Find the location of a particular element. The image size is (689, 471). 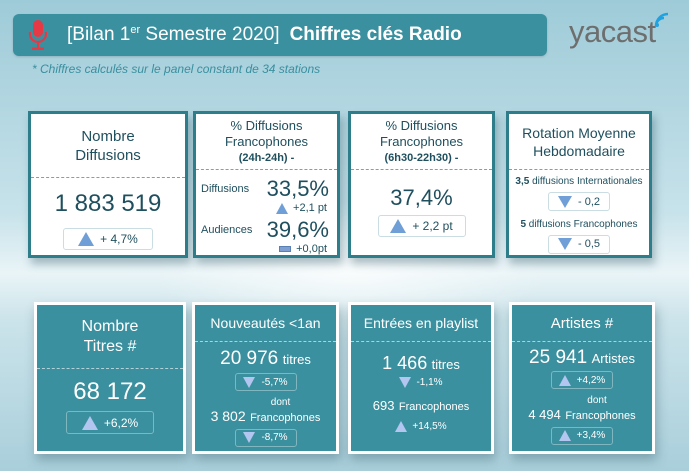

card-title: Diffusions is located at coordinates (108, 155).